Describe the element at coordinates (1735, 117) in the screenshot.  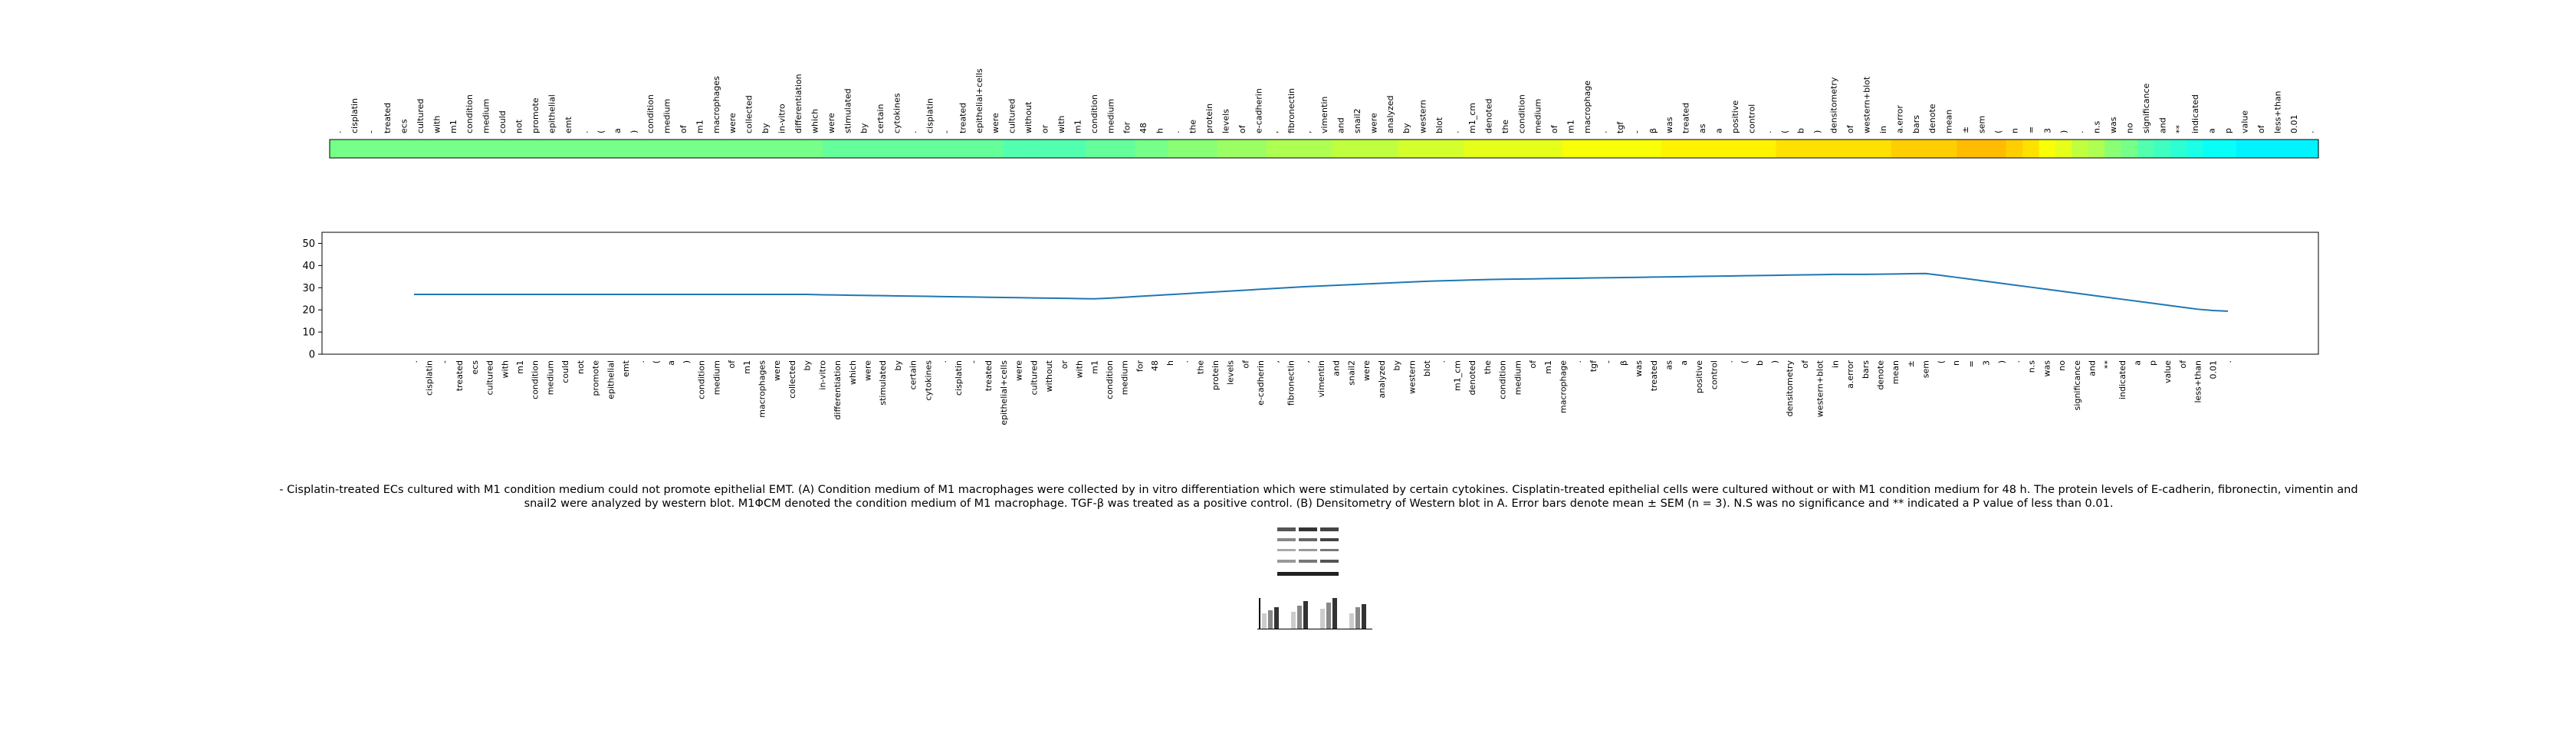
I see `heatmap-token-label: positive` at that location.